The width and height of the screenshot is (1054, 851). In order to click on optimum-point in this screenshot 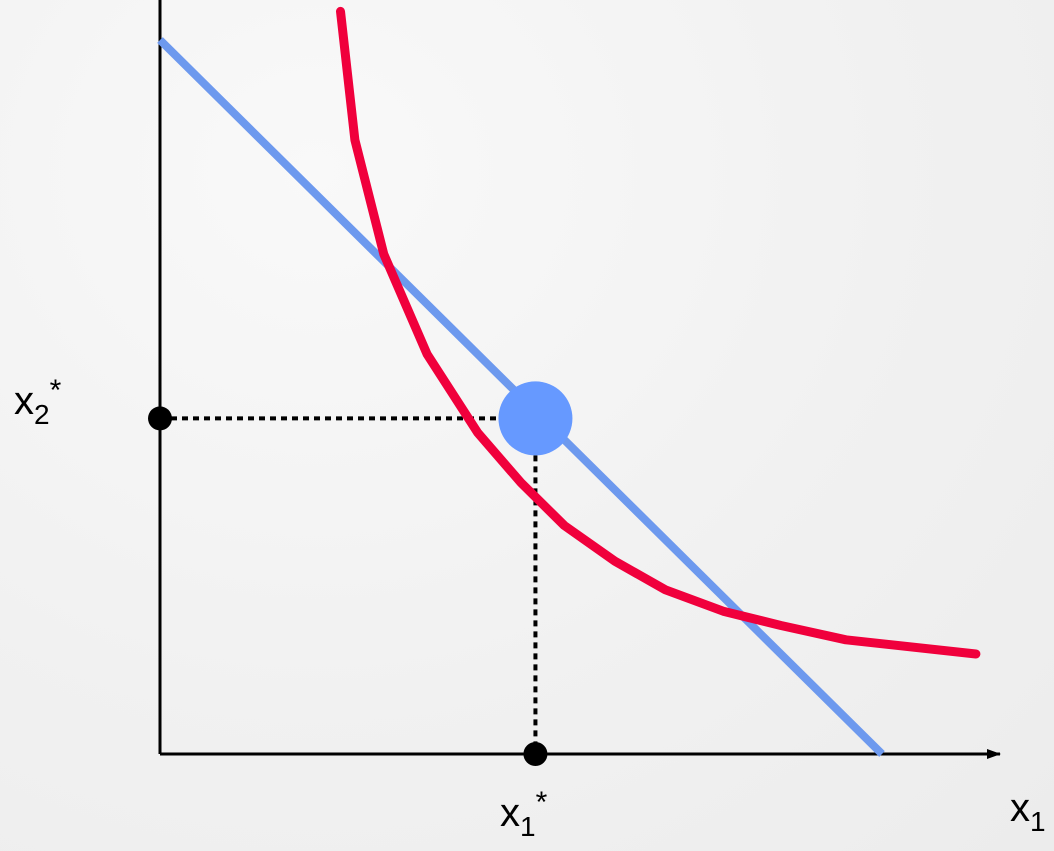, I will do `click(535, 418)`.